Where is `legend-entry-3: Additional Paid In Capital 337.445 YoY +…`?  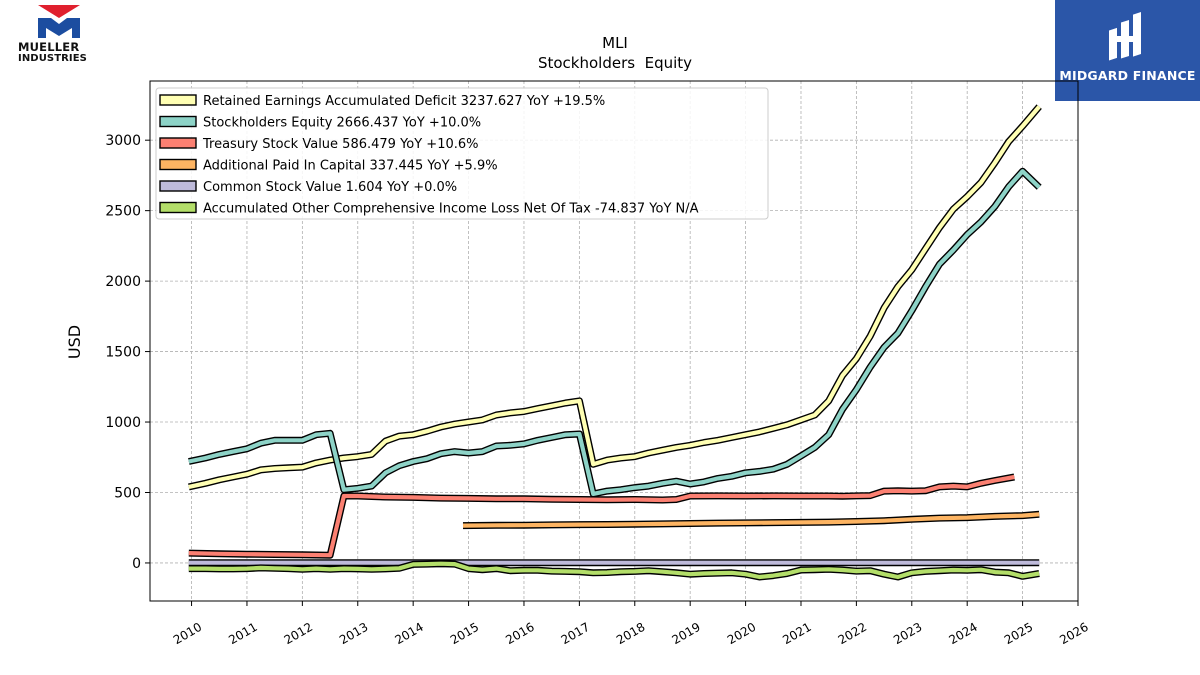 legend-entry-3: Additional Paid In Capital 337.445 YoY +… is located at coordinates (350, 166).